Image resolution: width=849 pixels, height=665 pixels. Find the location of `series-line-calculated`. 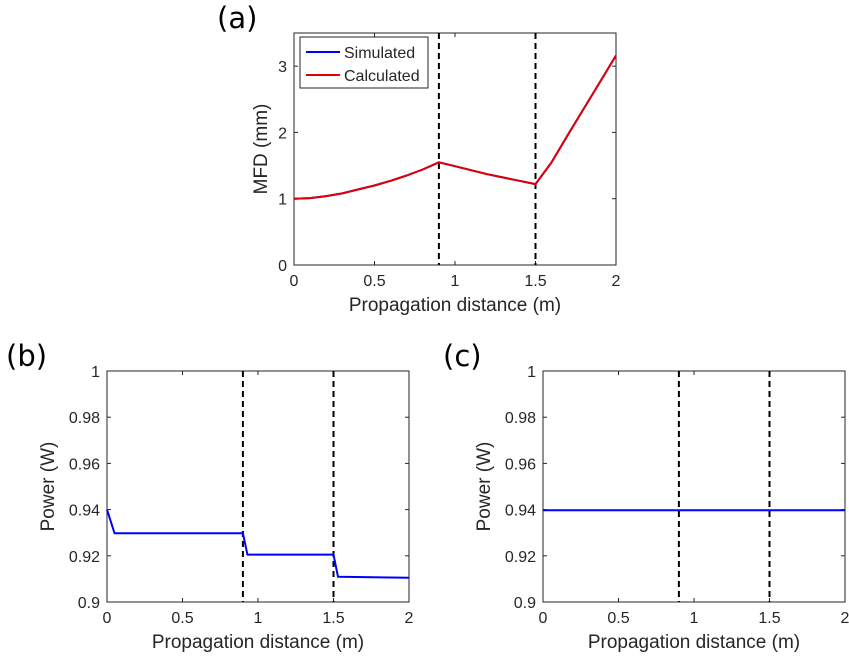

series-line-calculated is located at coordinates (455, 127).